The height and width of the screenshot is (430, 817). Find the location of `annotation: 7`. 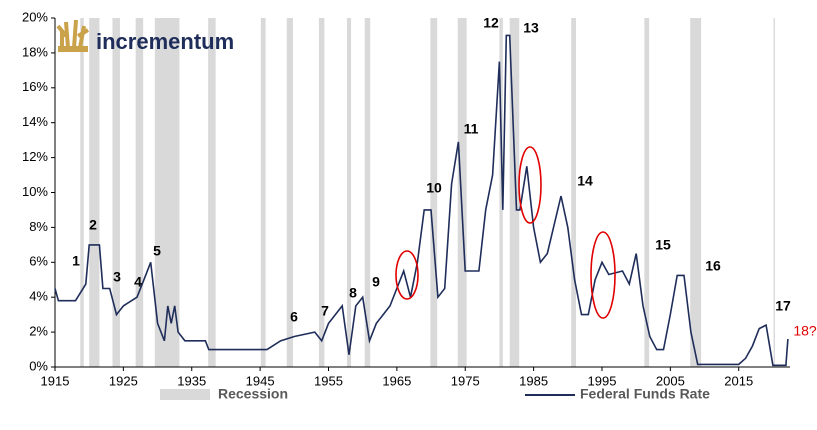

annotation: 7 is located at coordinates (325, 311).